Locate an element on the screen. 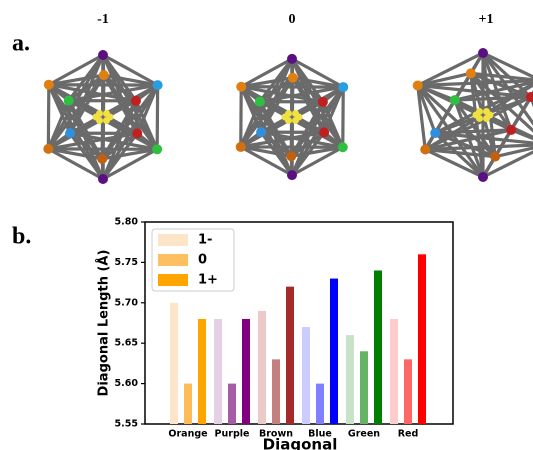 This screenshot has width=533, height=450. structure-label: 0 is located at coordinates (292, 19).